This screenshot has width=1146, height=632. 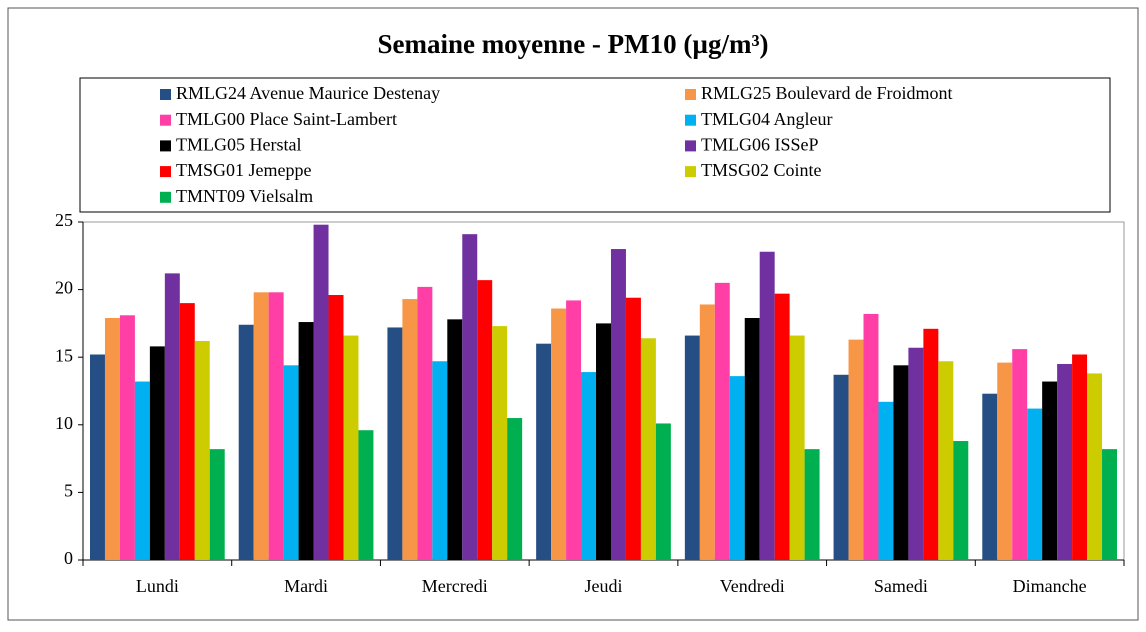 What do you see at coordinates (157, 586) in the screenshot?
I see `x-tick-label: Lundi` at bounding box center [157, 586].